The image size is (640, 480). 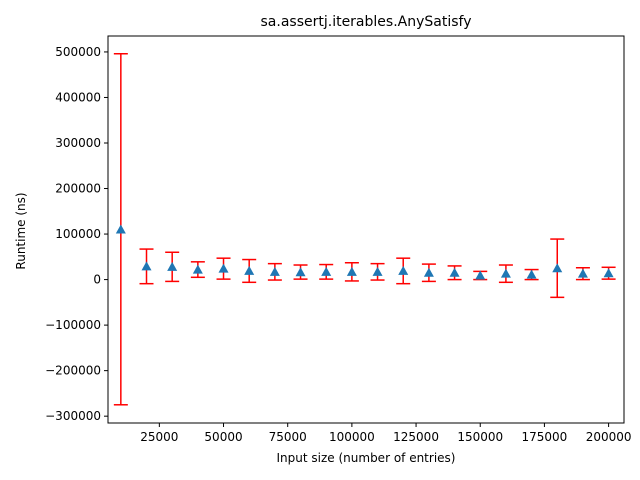 What do you see at coordinates (545, 437) in the screenshot?
I see `x-tick-label: 175000` at bounding box center [545, 437].